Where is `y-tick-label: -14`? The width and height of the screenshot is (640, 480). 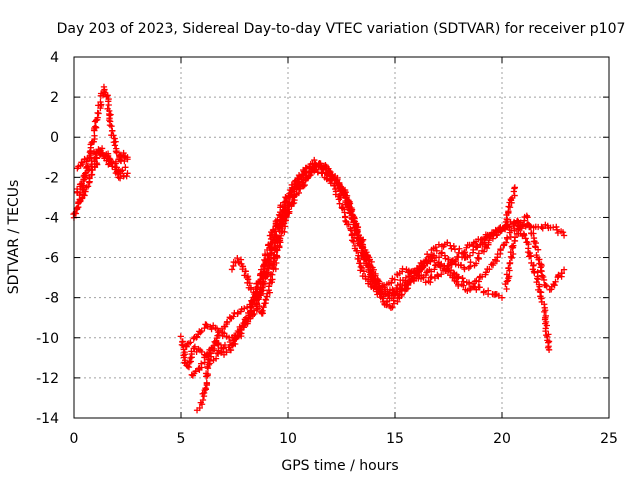
y-tick-label: -14 is located at coordinates (47, 419).